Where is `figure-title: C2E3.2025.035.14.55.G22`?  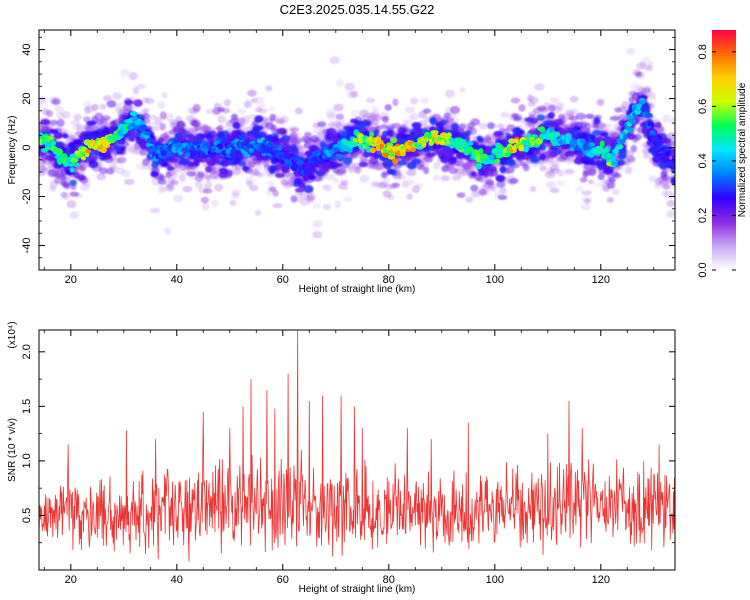
figure-title: C2E3.2025.035.14.55.G22 is located at coordinates (357, 9).